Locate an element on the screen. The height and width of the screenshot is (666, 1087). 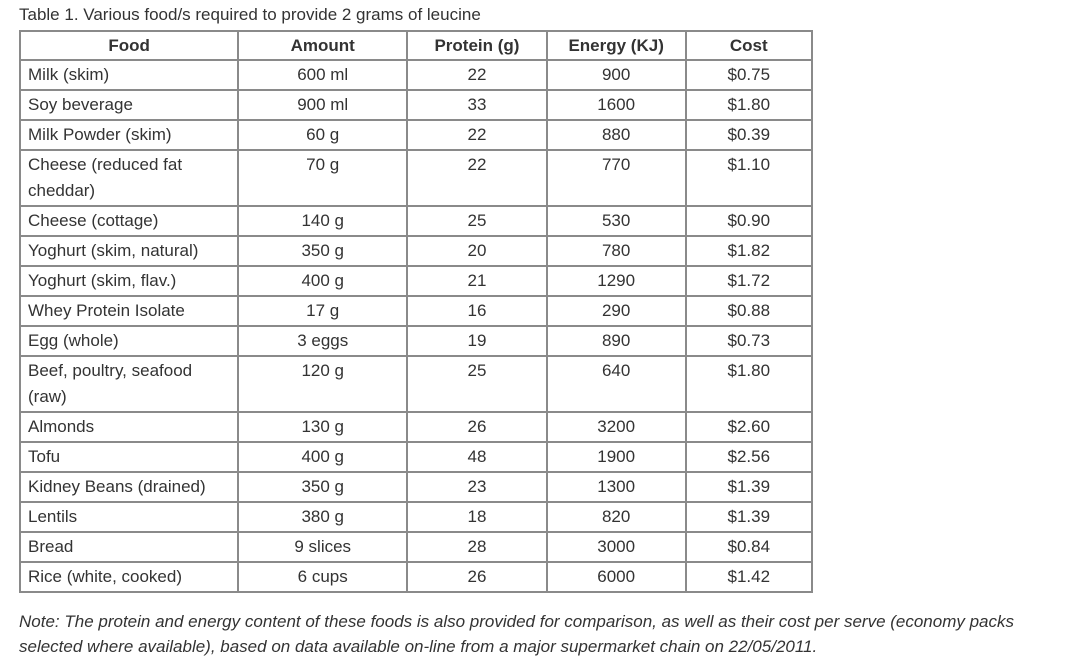
cell-food: Beef, poultry, seafood (raw) is located at coordinates (129, 384).